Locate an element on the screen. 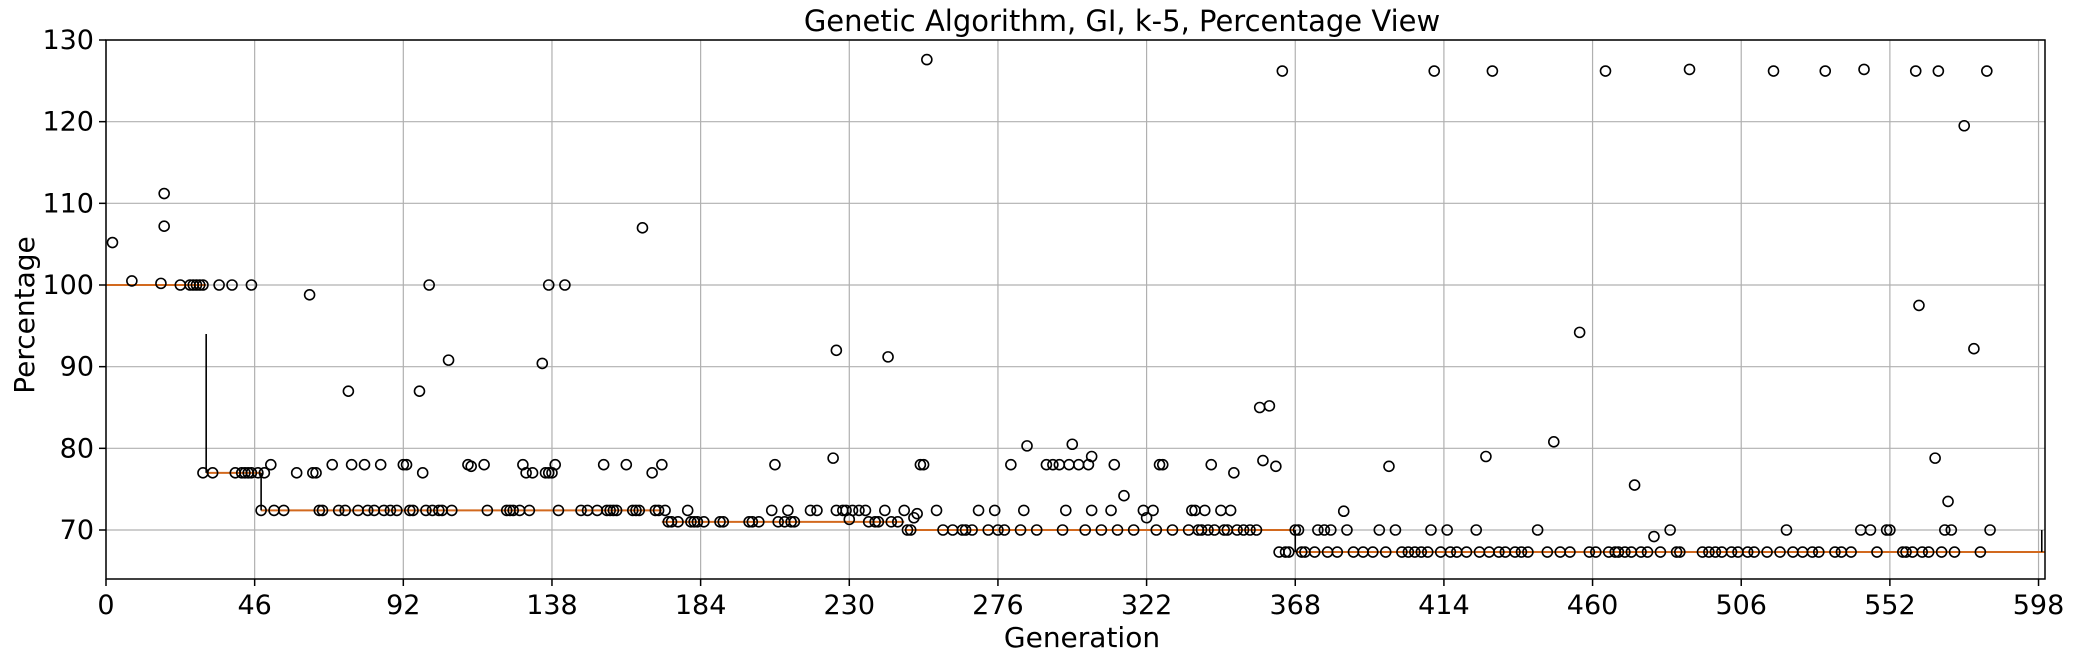 Image resolution: width=2078 pixels, height=660 pixels. x-tick-label: 368 is located at coordinates (1295, 605).